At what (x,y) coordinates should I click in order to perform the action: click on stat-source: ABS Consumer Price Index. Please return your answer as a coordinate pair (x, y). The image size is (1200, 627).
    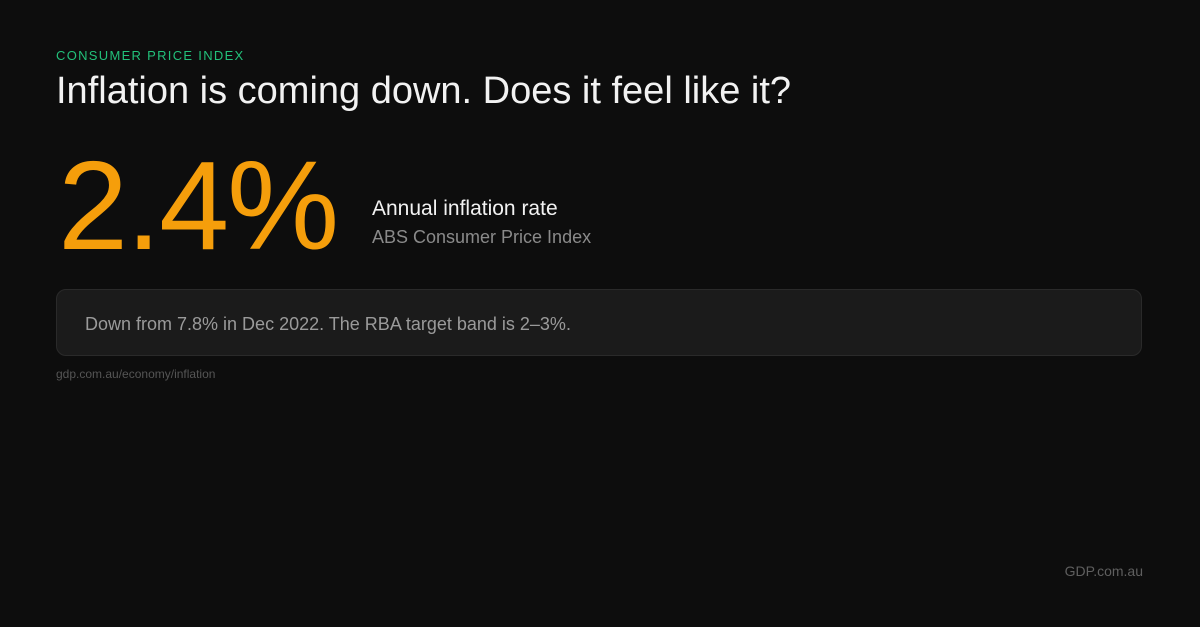
    Looking at the image, I should click on (482, 237).